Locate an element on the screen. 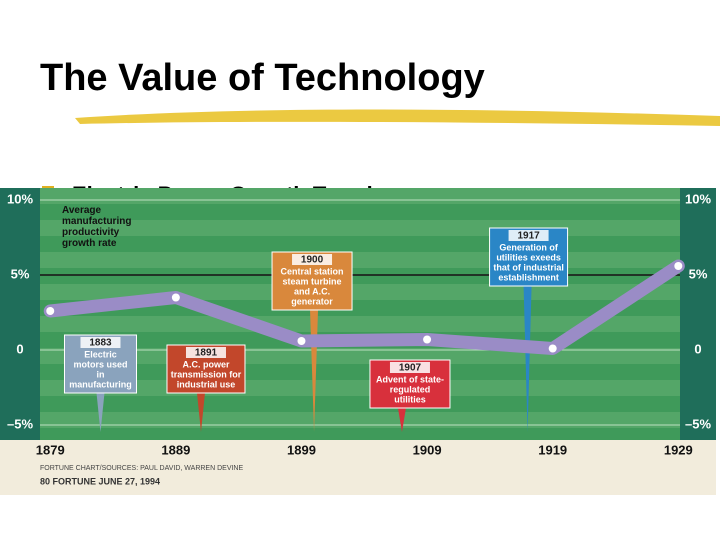 The height and width of the screenshot is (540, 720). annotation-text: Generation of is located at coordinates (529, 247).